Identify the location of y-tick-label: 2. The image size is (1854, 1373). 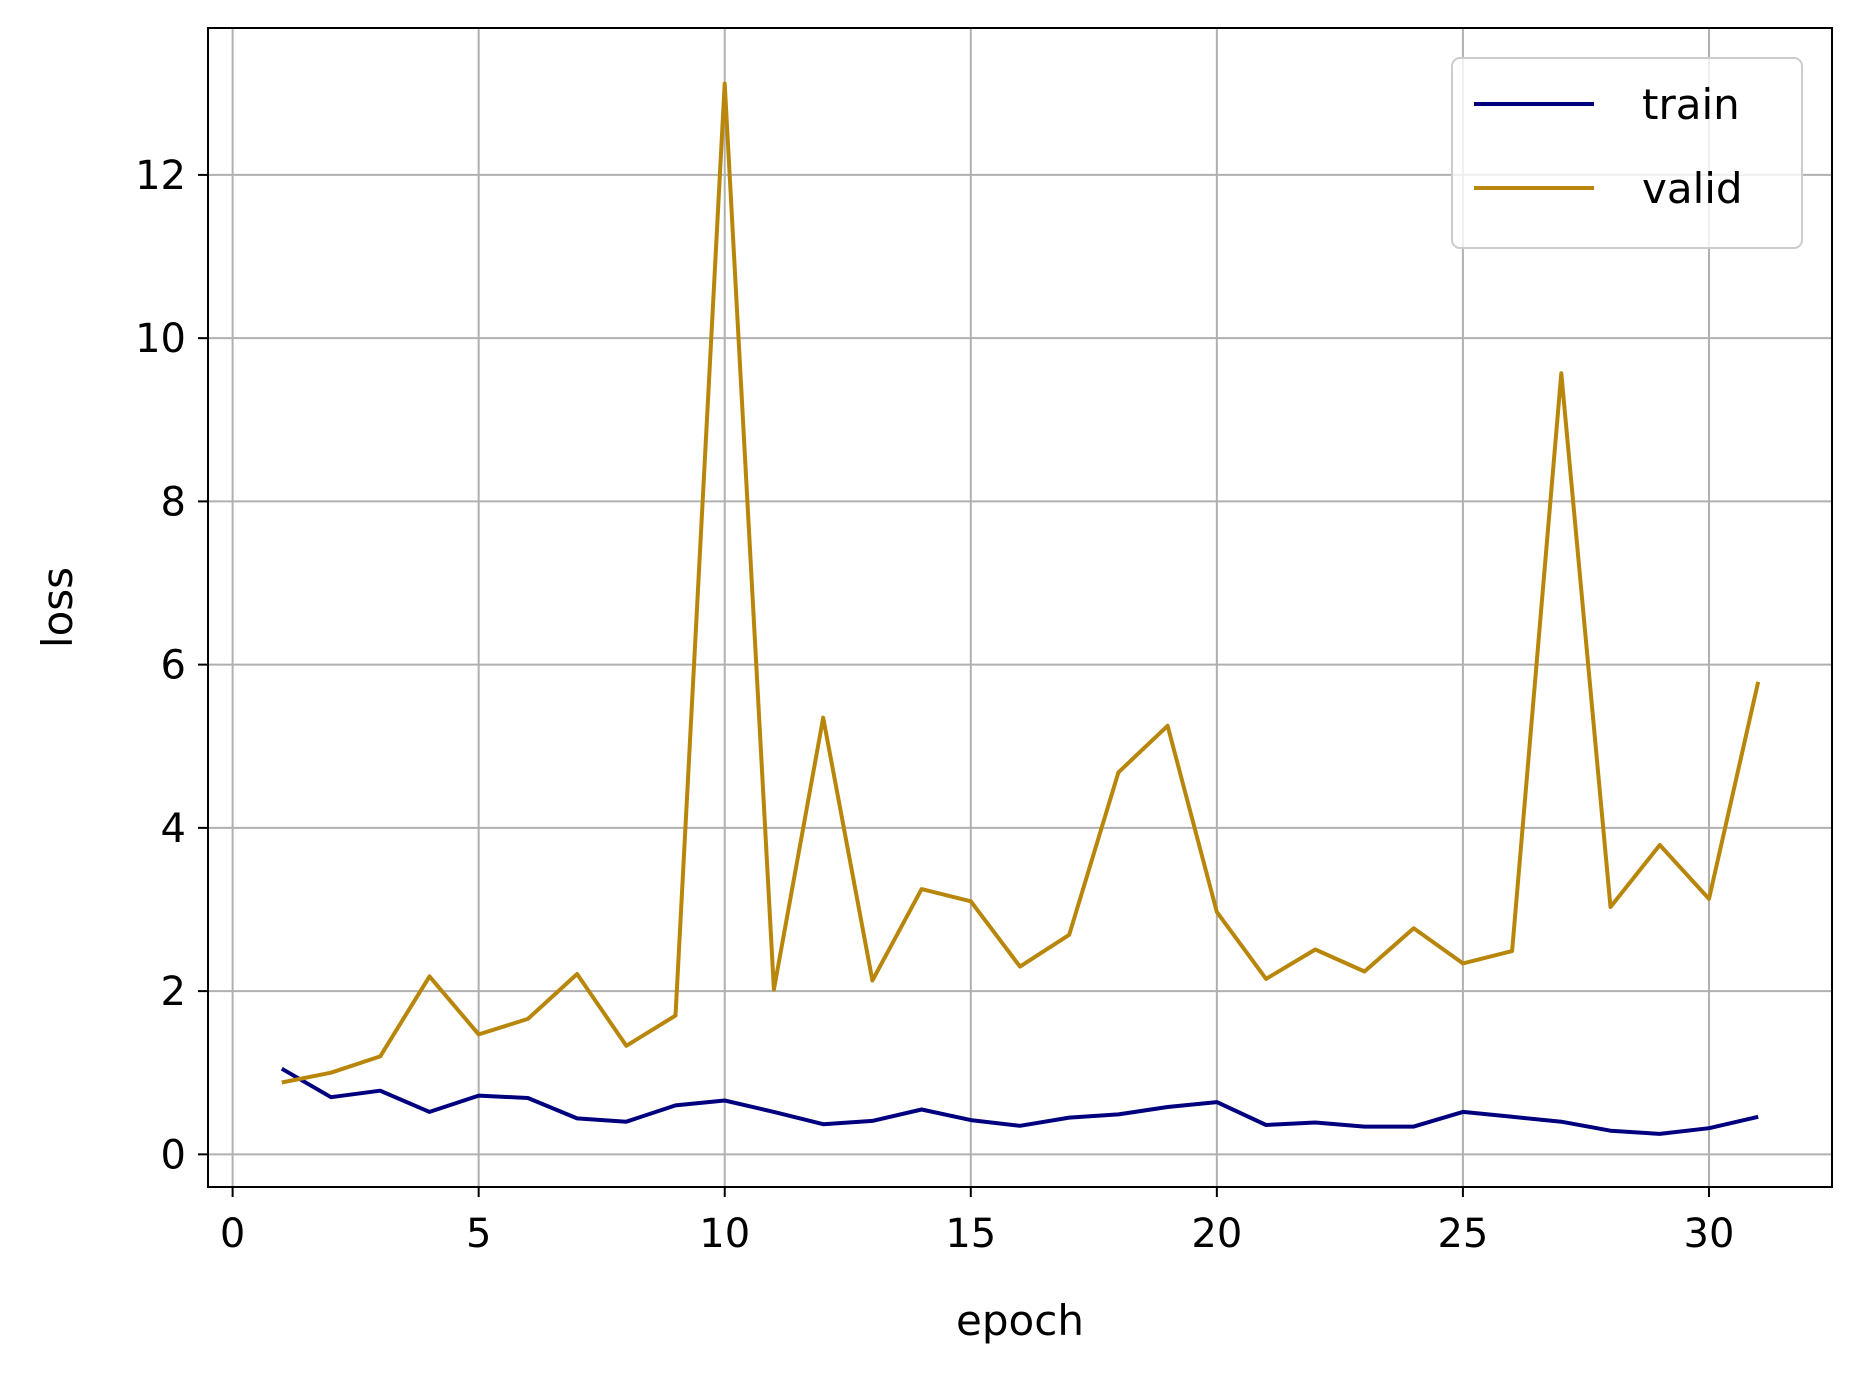
(173, 992).